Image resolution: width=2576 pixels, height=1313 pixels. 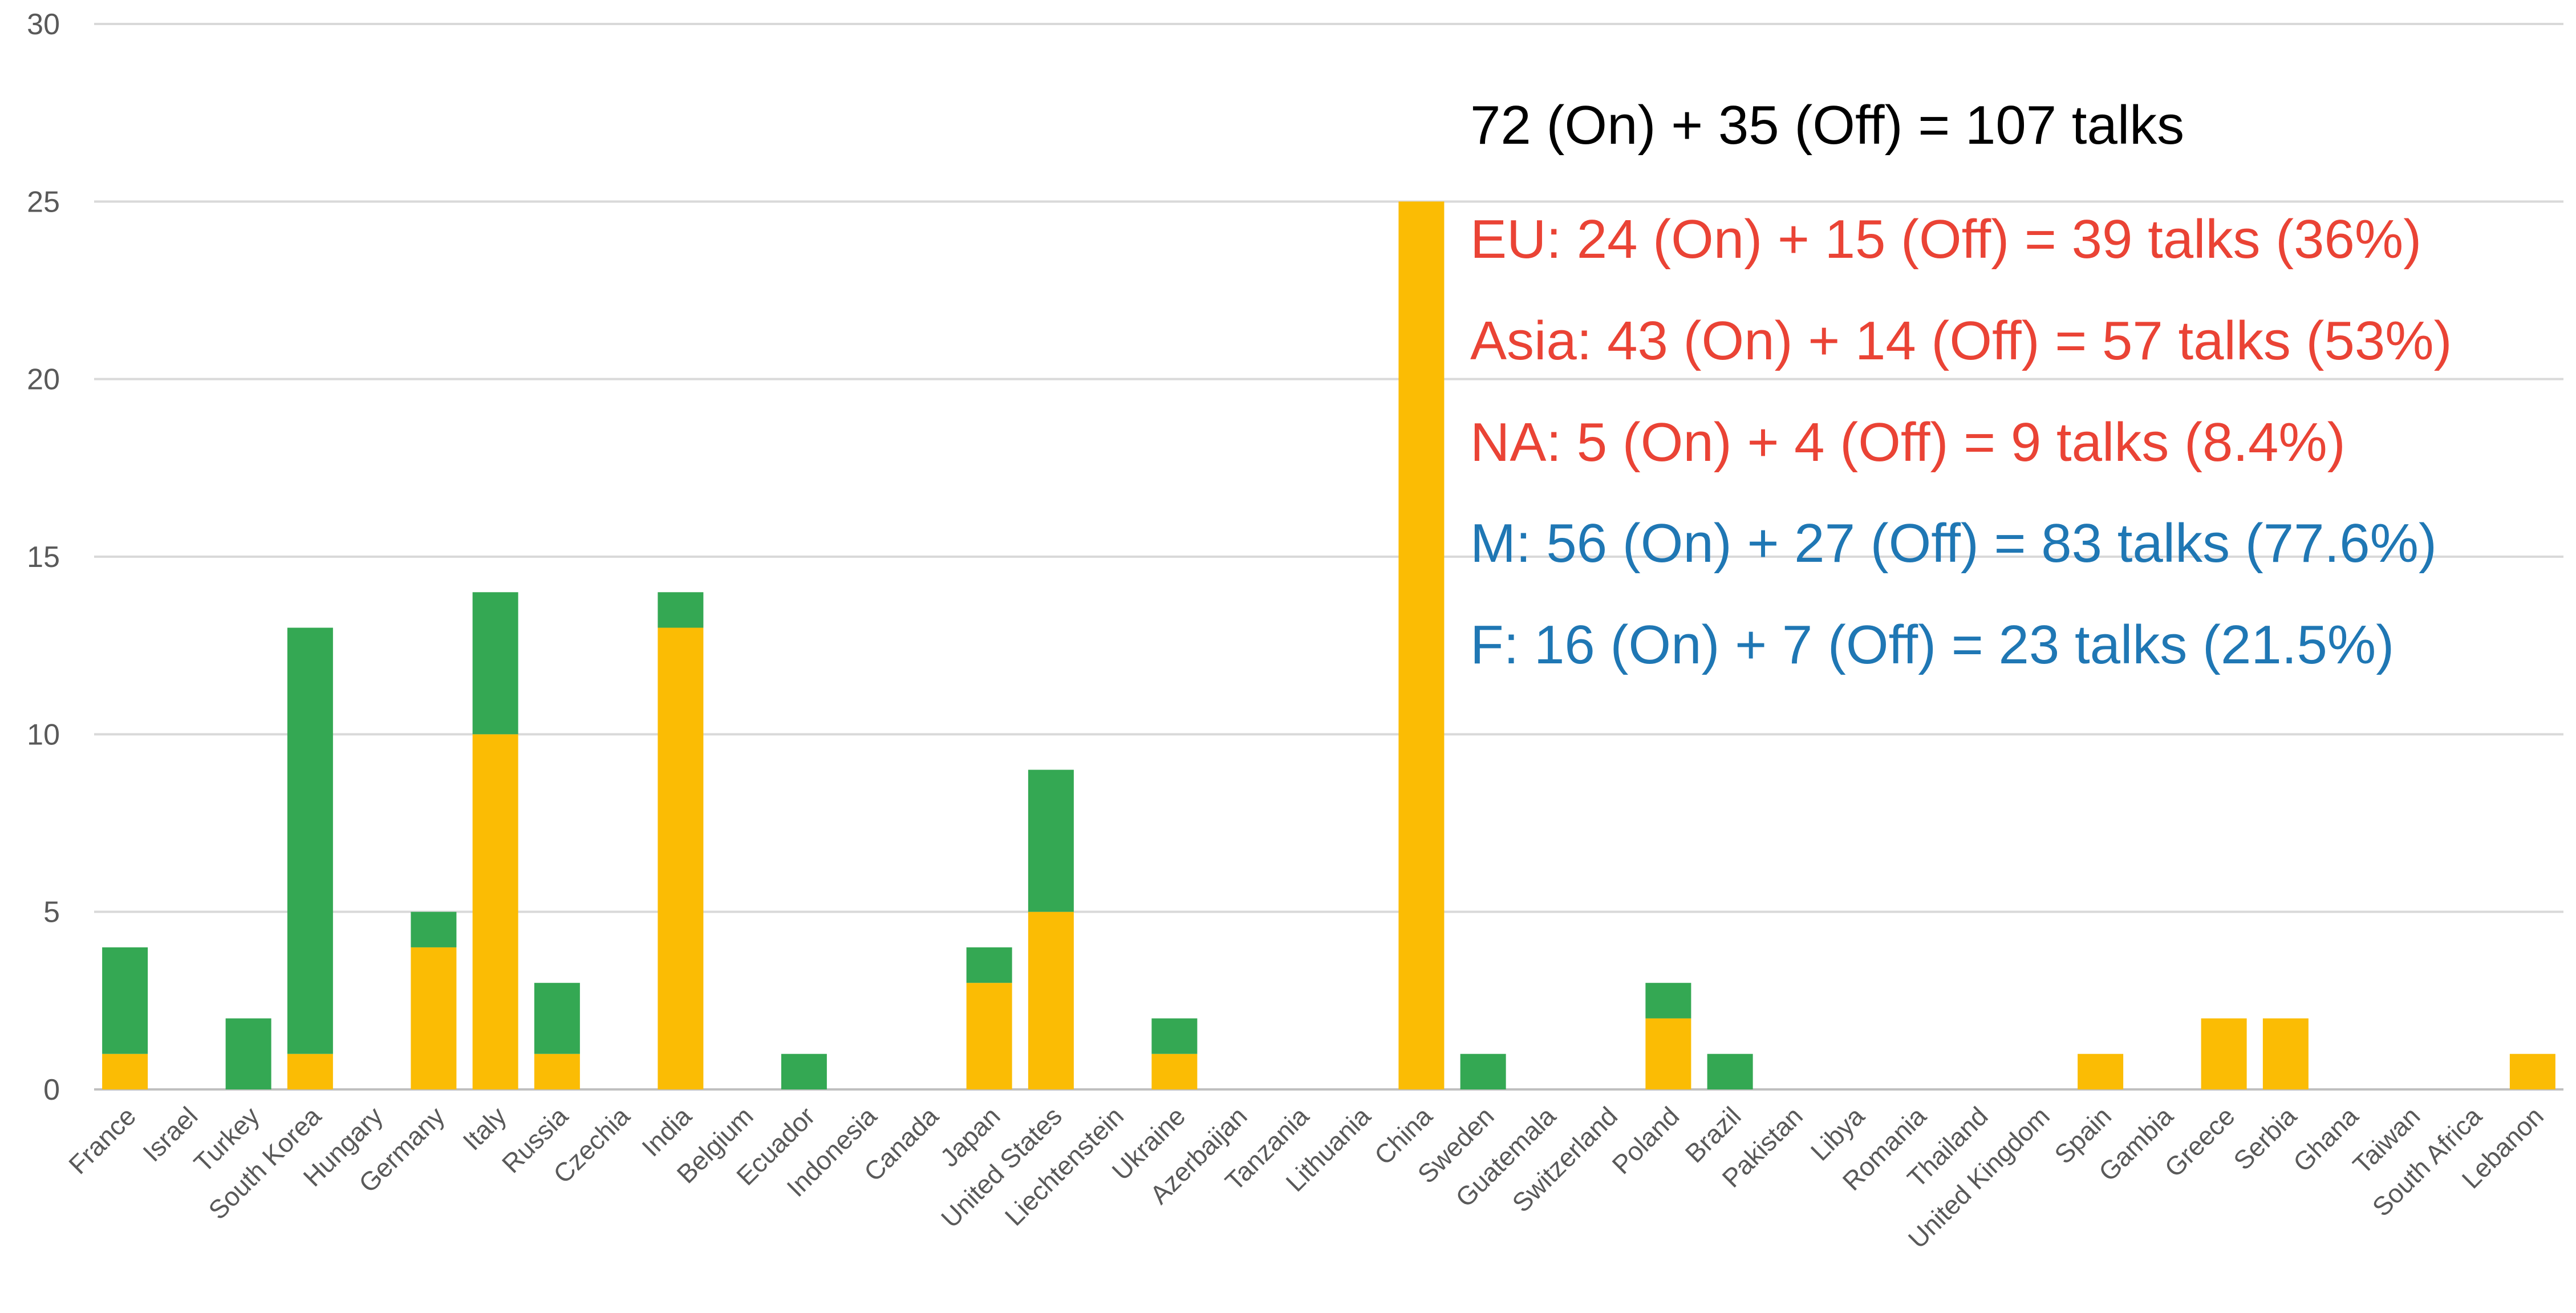 What do you see at coordinates (51, 1090) in the screenshot?
I see `y-tick-label: 0` at bounding box center [51, 1090].